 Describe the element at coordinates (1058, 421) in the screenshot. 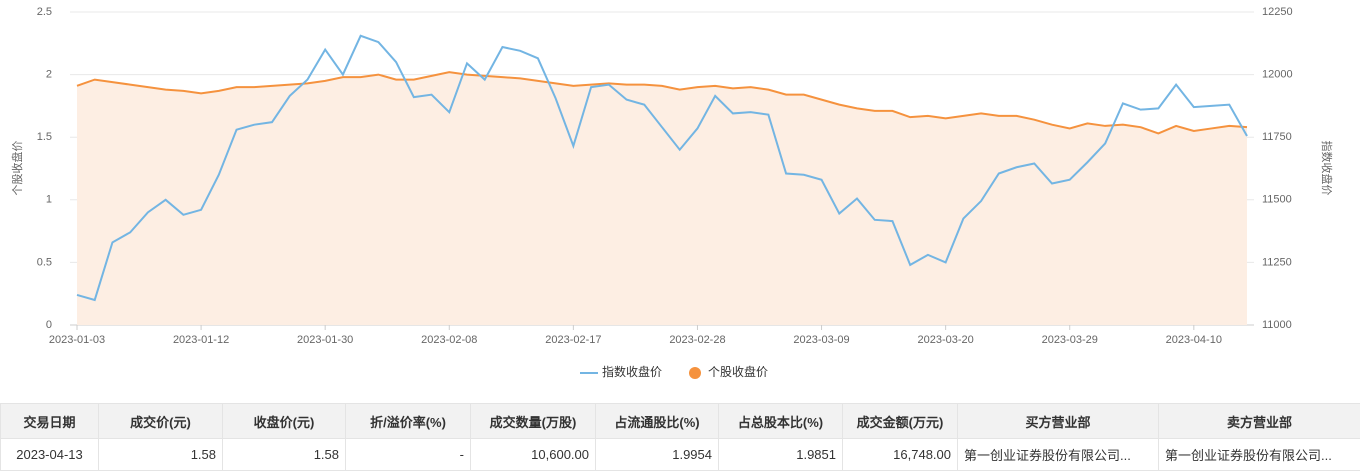

I see `table-header-cell: 买方营业部` at that location.